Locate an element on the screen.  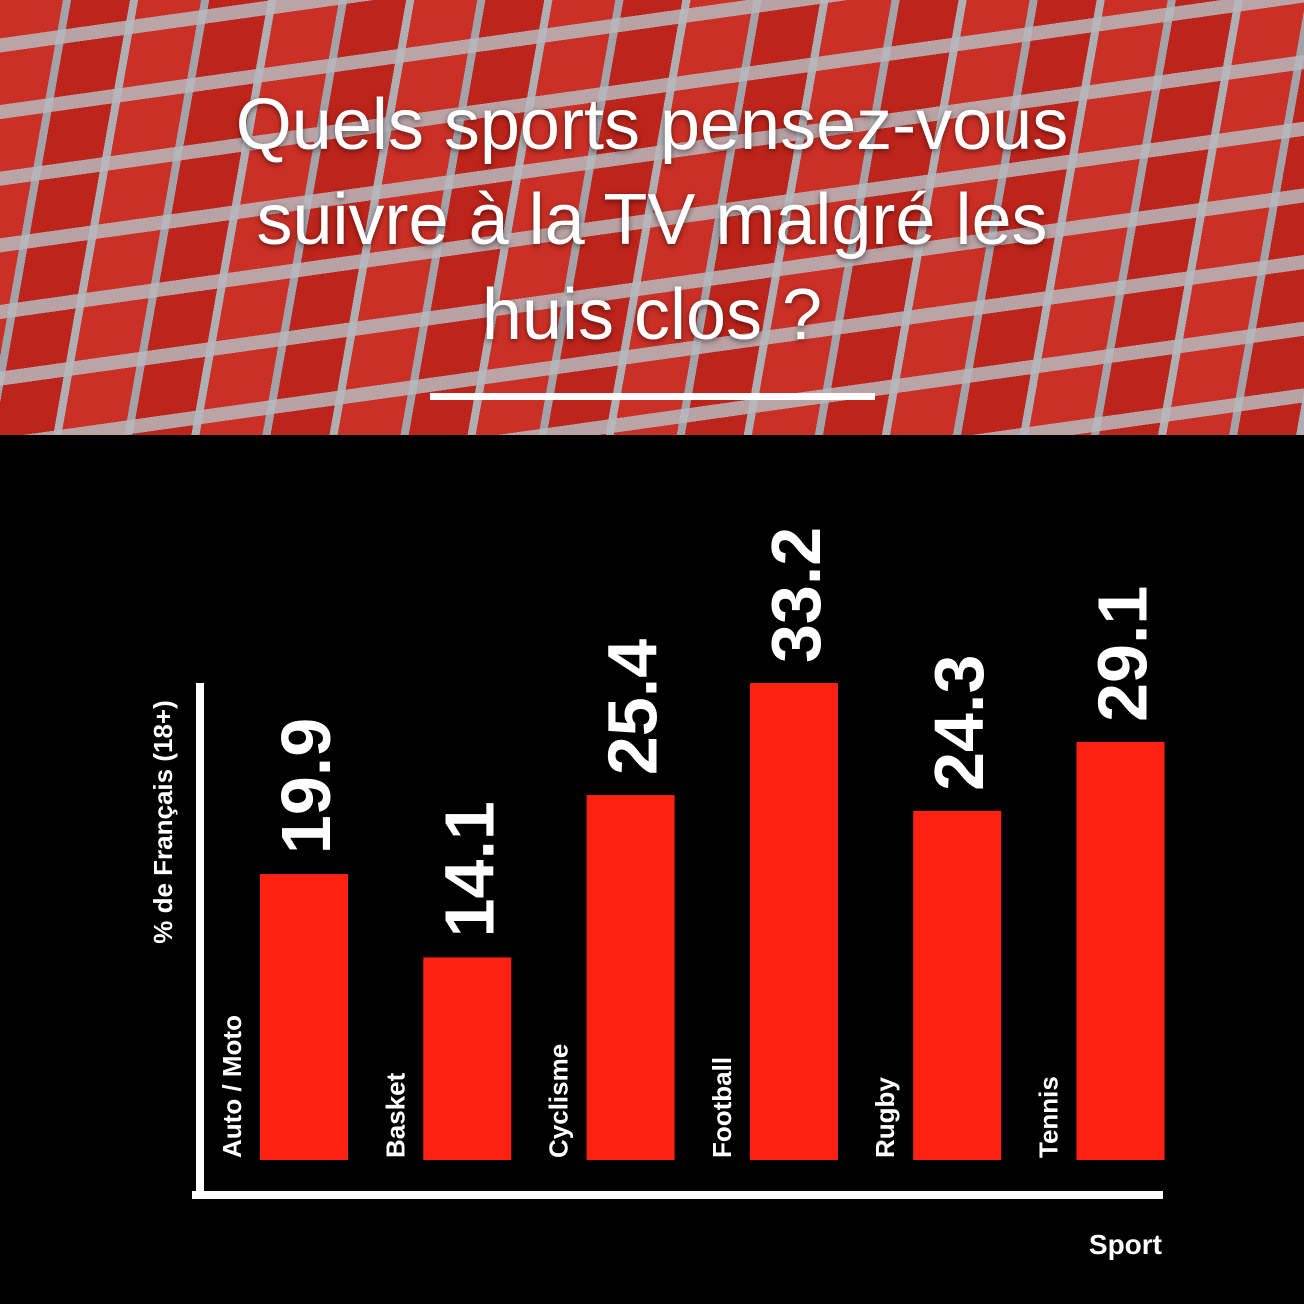
value-label: 24.3 is located at coordinates (959, 723).